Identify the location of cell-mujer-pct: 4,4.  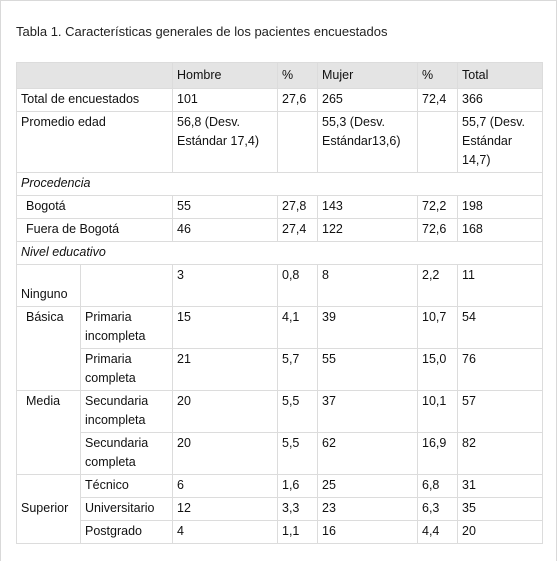
(437, 532).